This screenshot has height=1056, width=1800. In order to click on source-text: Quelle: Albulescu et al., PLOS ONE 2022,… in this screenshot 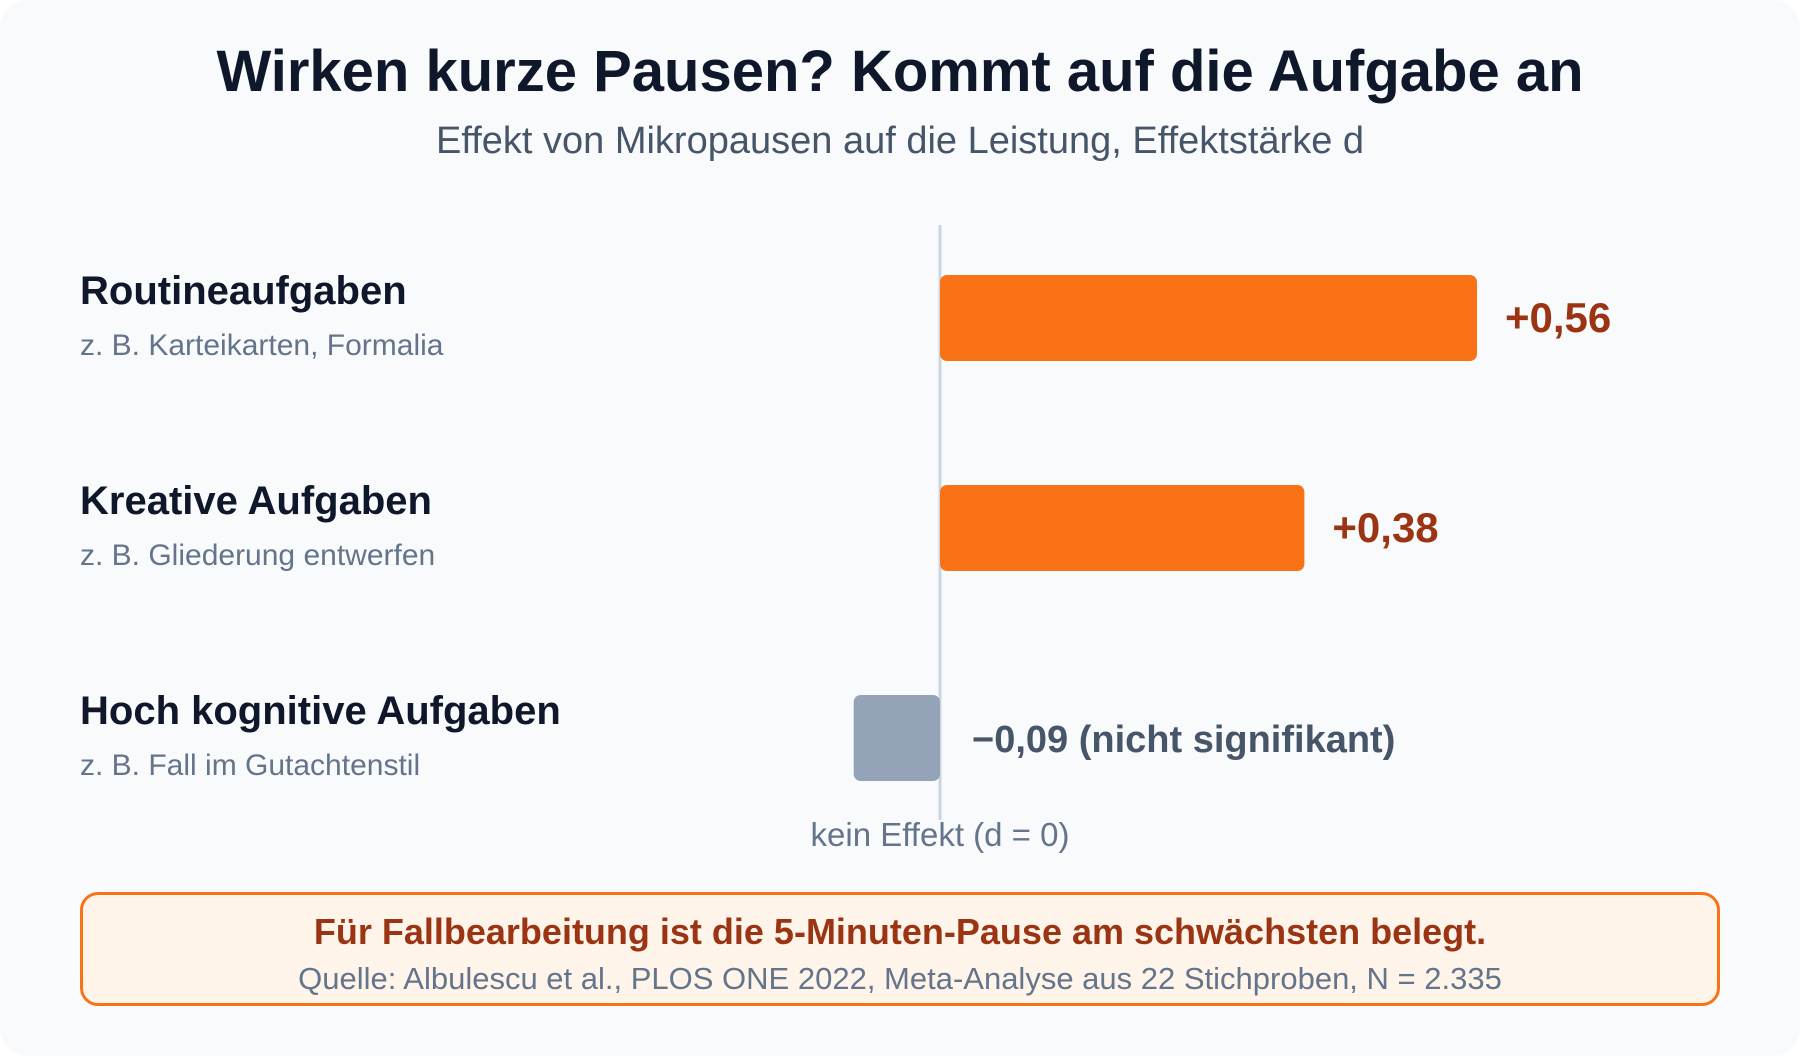, I will do `click(900, 978)`.